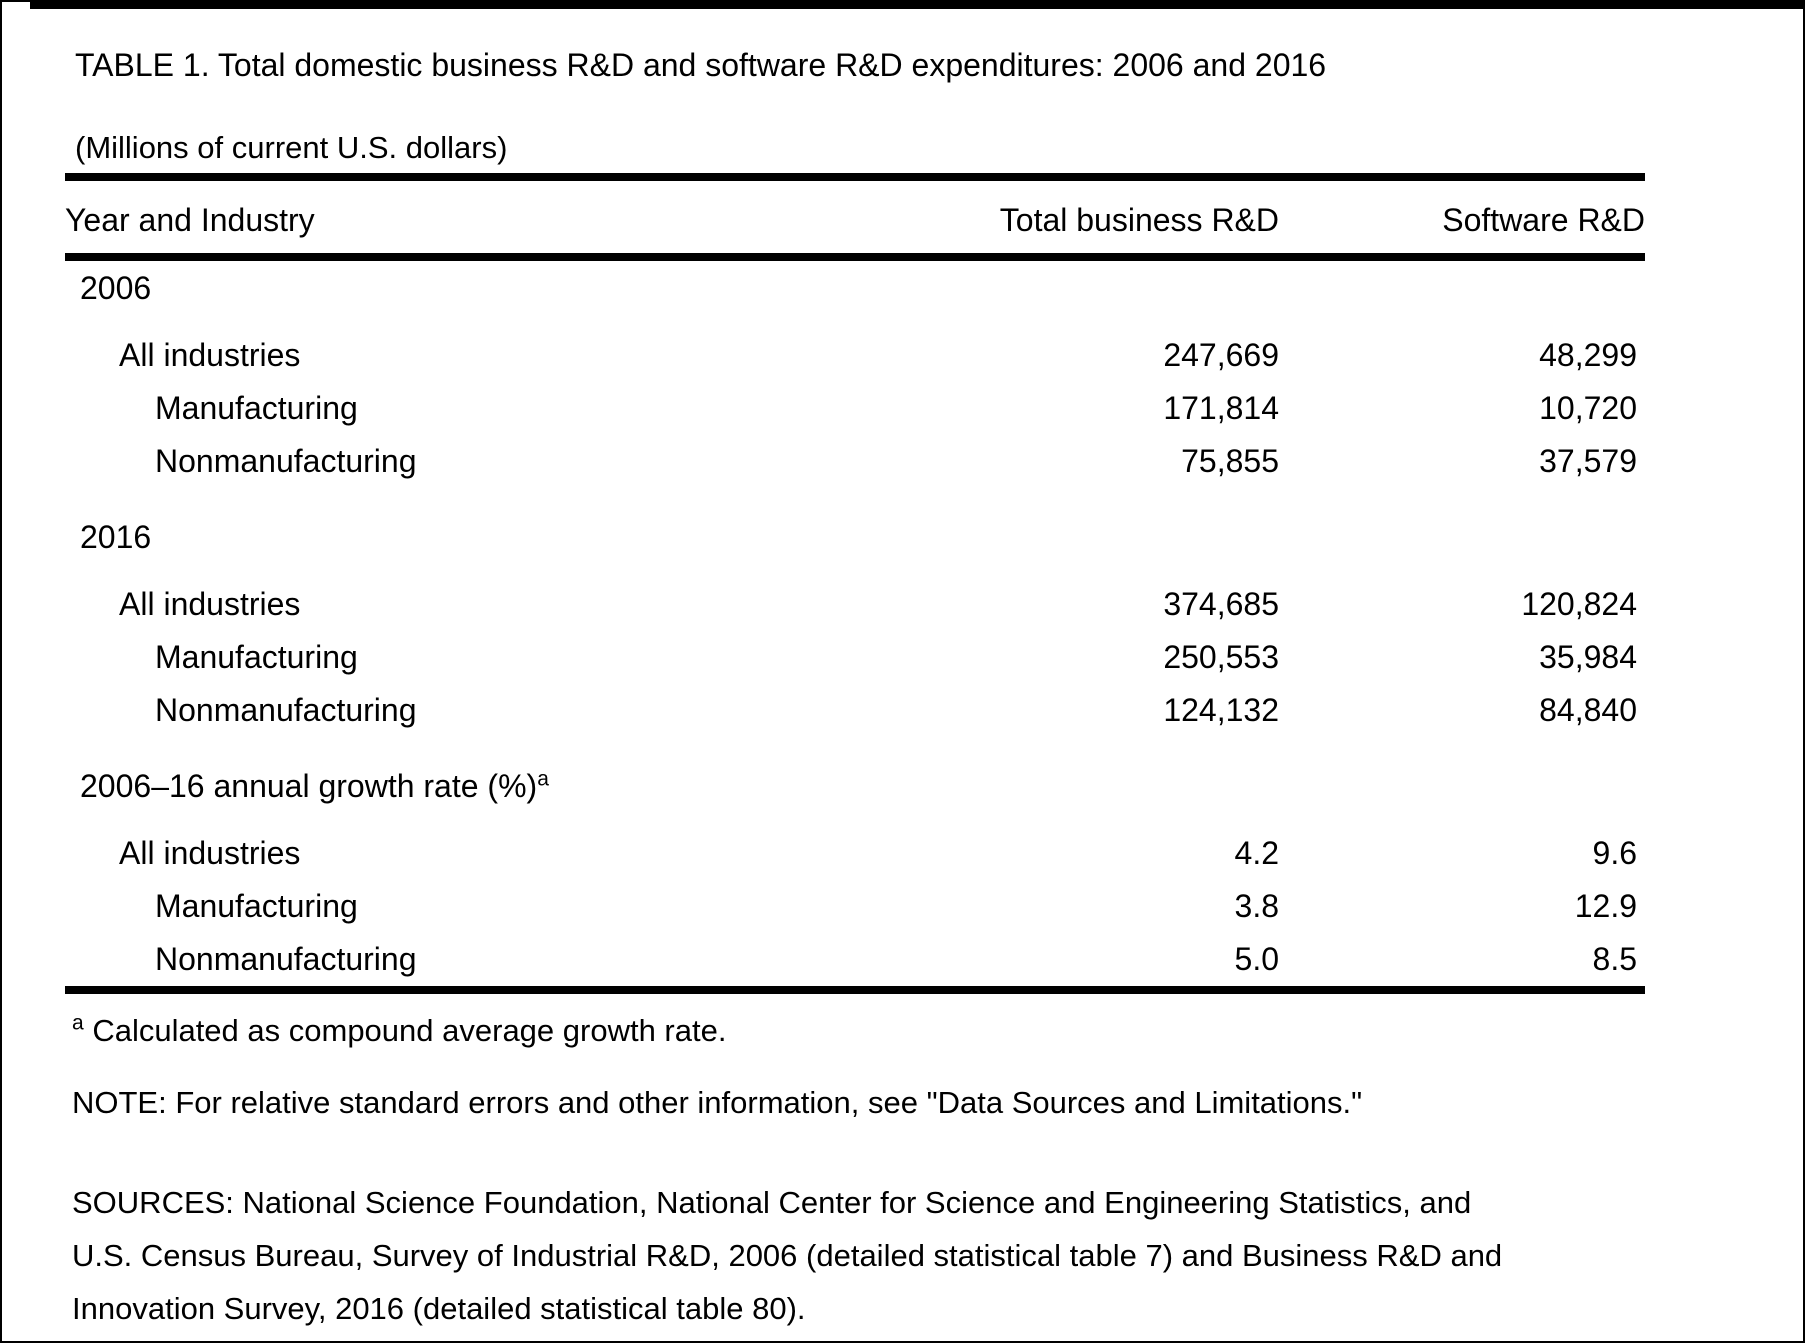 The width and height of the screenshot is (1805, 1343). I want to click on software-rd-value: 35,984, so click(1588, 657).